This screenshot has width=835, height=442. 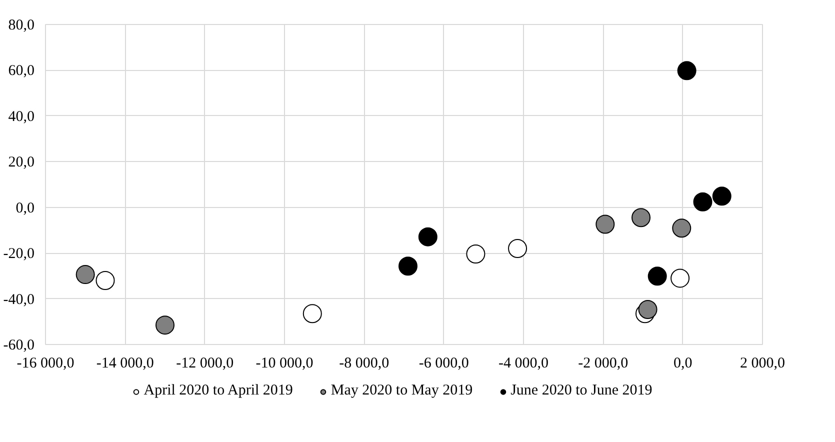 I want to click on x-tick-label: -10 000,0, so click(x=285, y=364).